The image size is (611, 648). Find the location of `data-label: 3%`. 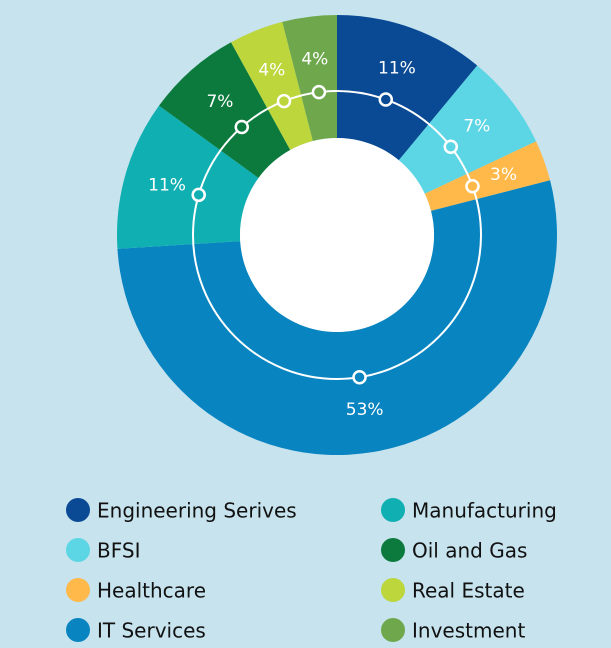

data-label: 3% is located at coordinates (503, 175).